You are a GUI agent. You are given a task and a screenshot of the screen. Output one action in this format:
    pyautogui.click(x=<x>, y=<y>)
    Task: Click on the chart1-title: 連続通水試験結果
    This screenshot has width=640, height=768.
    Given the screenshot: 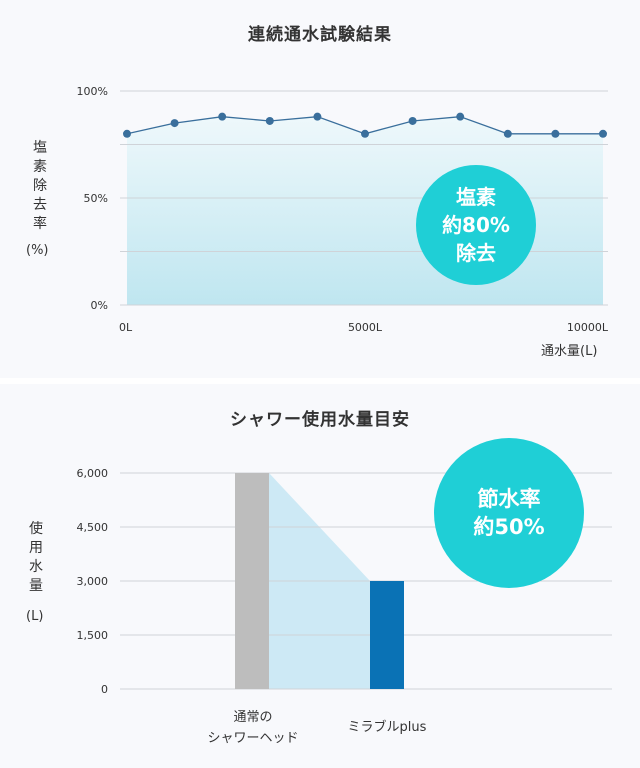 What is the action you would take?
    pyautogui.click(x=320, y=35)
    